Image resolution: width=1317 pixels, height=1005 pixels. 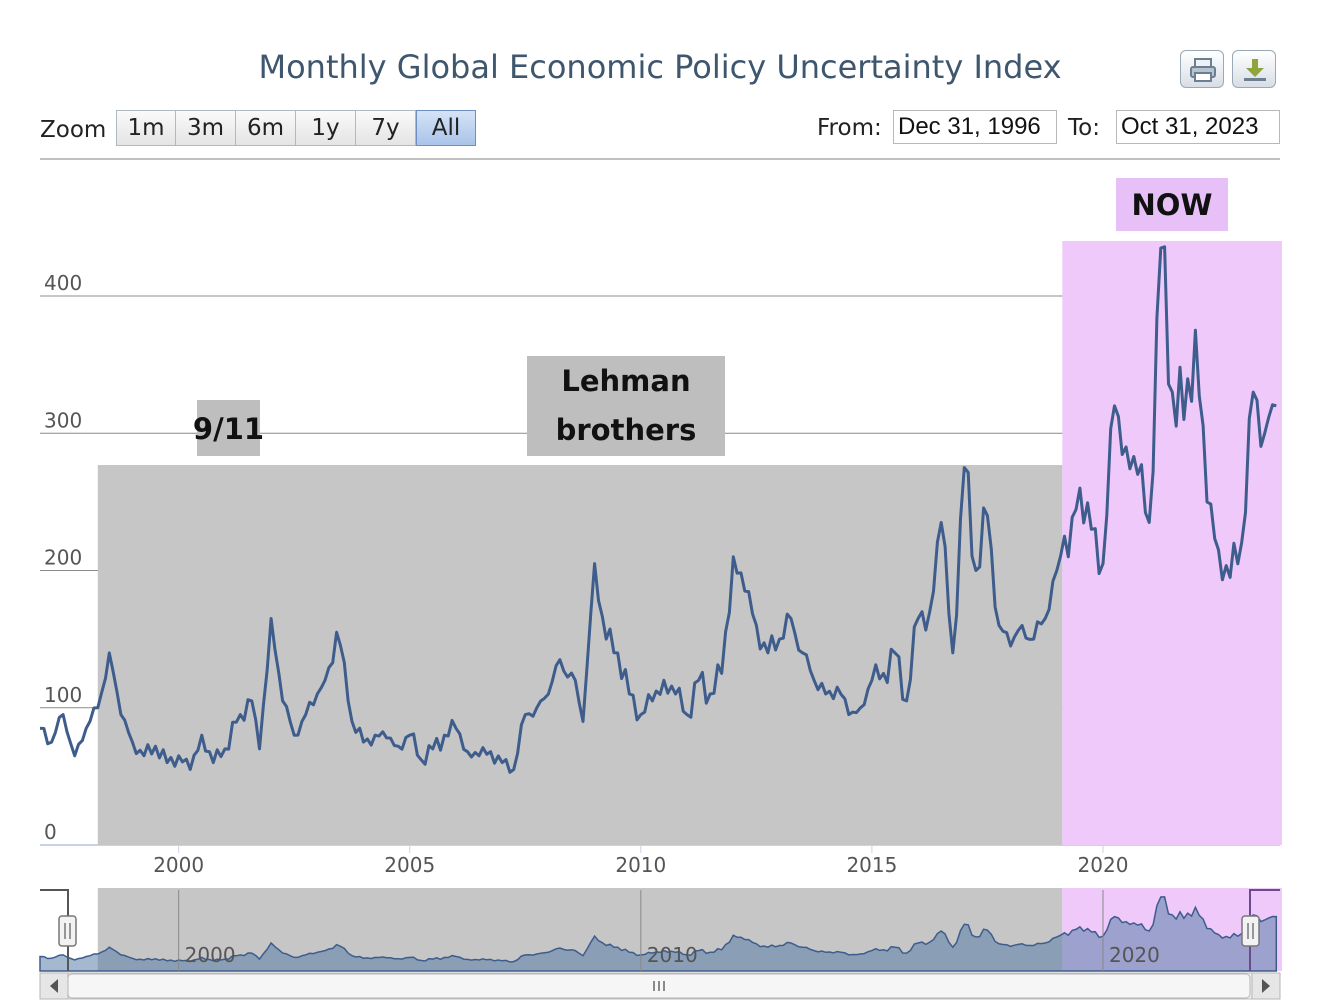 What do you see at coordinates (626, 430) in the screenshot?
I see `annotation-lehman-label: brothers` at bounding box center [626, 430].